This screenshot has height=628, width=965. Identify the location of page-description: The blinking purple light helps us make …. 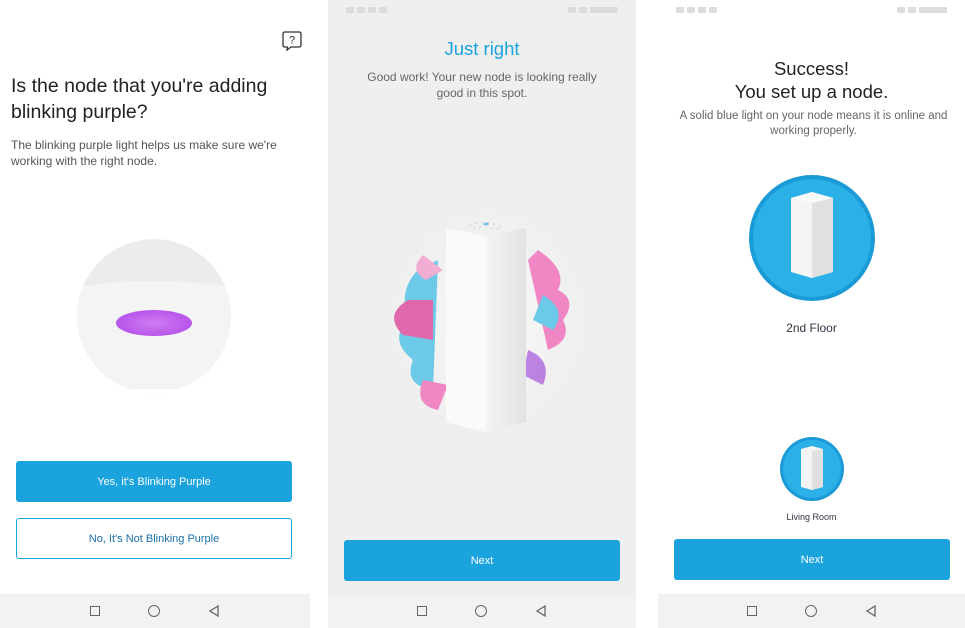
(144, 153).